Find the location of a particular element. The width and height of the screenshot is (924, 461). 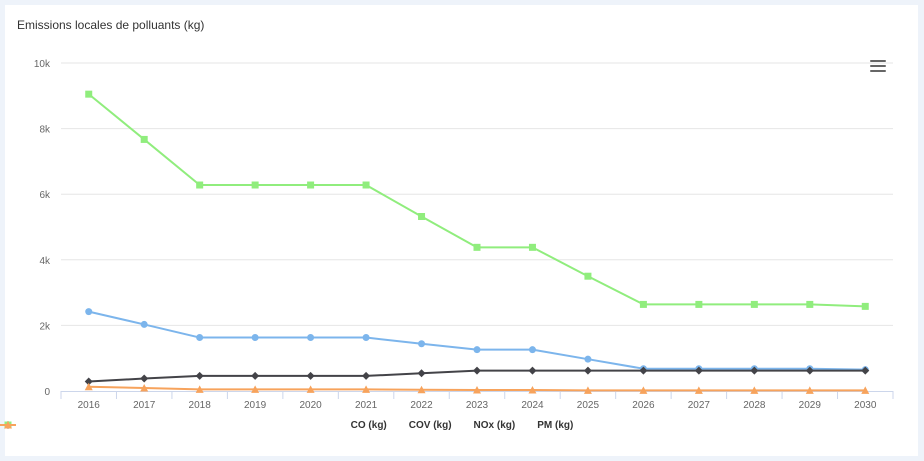

x-tick-label: 2018 is located at coordinates (200, 405).